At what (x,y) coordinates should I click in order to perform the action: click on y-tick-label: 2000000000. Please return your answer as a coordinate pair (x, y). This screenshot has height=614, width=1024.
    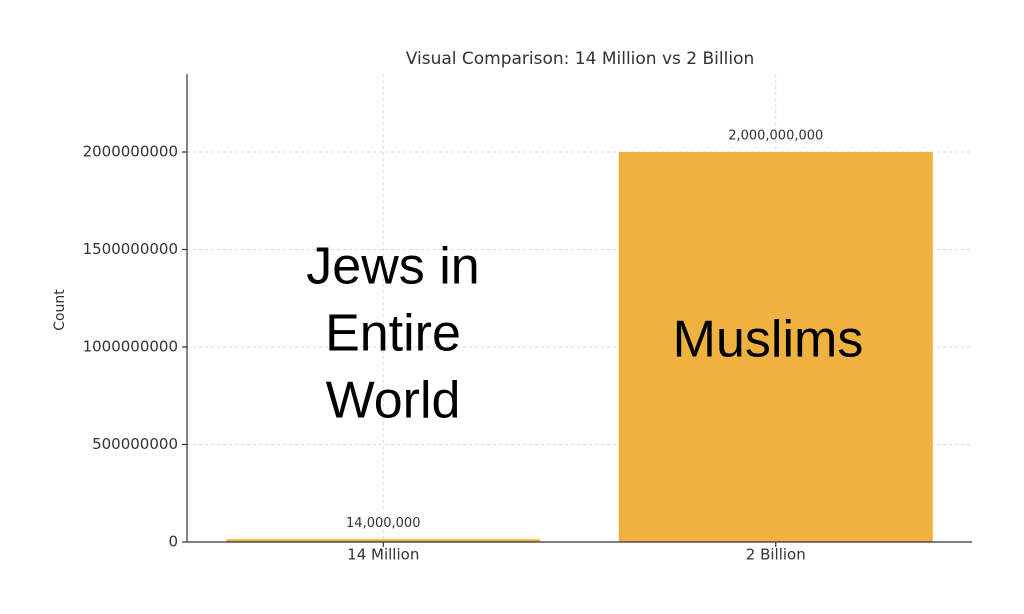
    Looking at the image, I should click on (130, 152).